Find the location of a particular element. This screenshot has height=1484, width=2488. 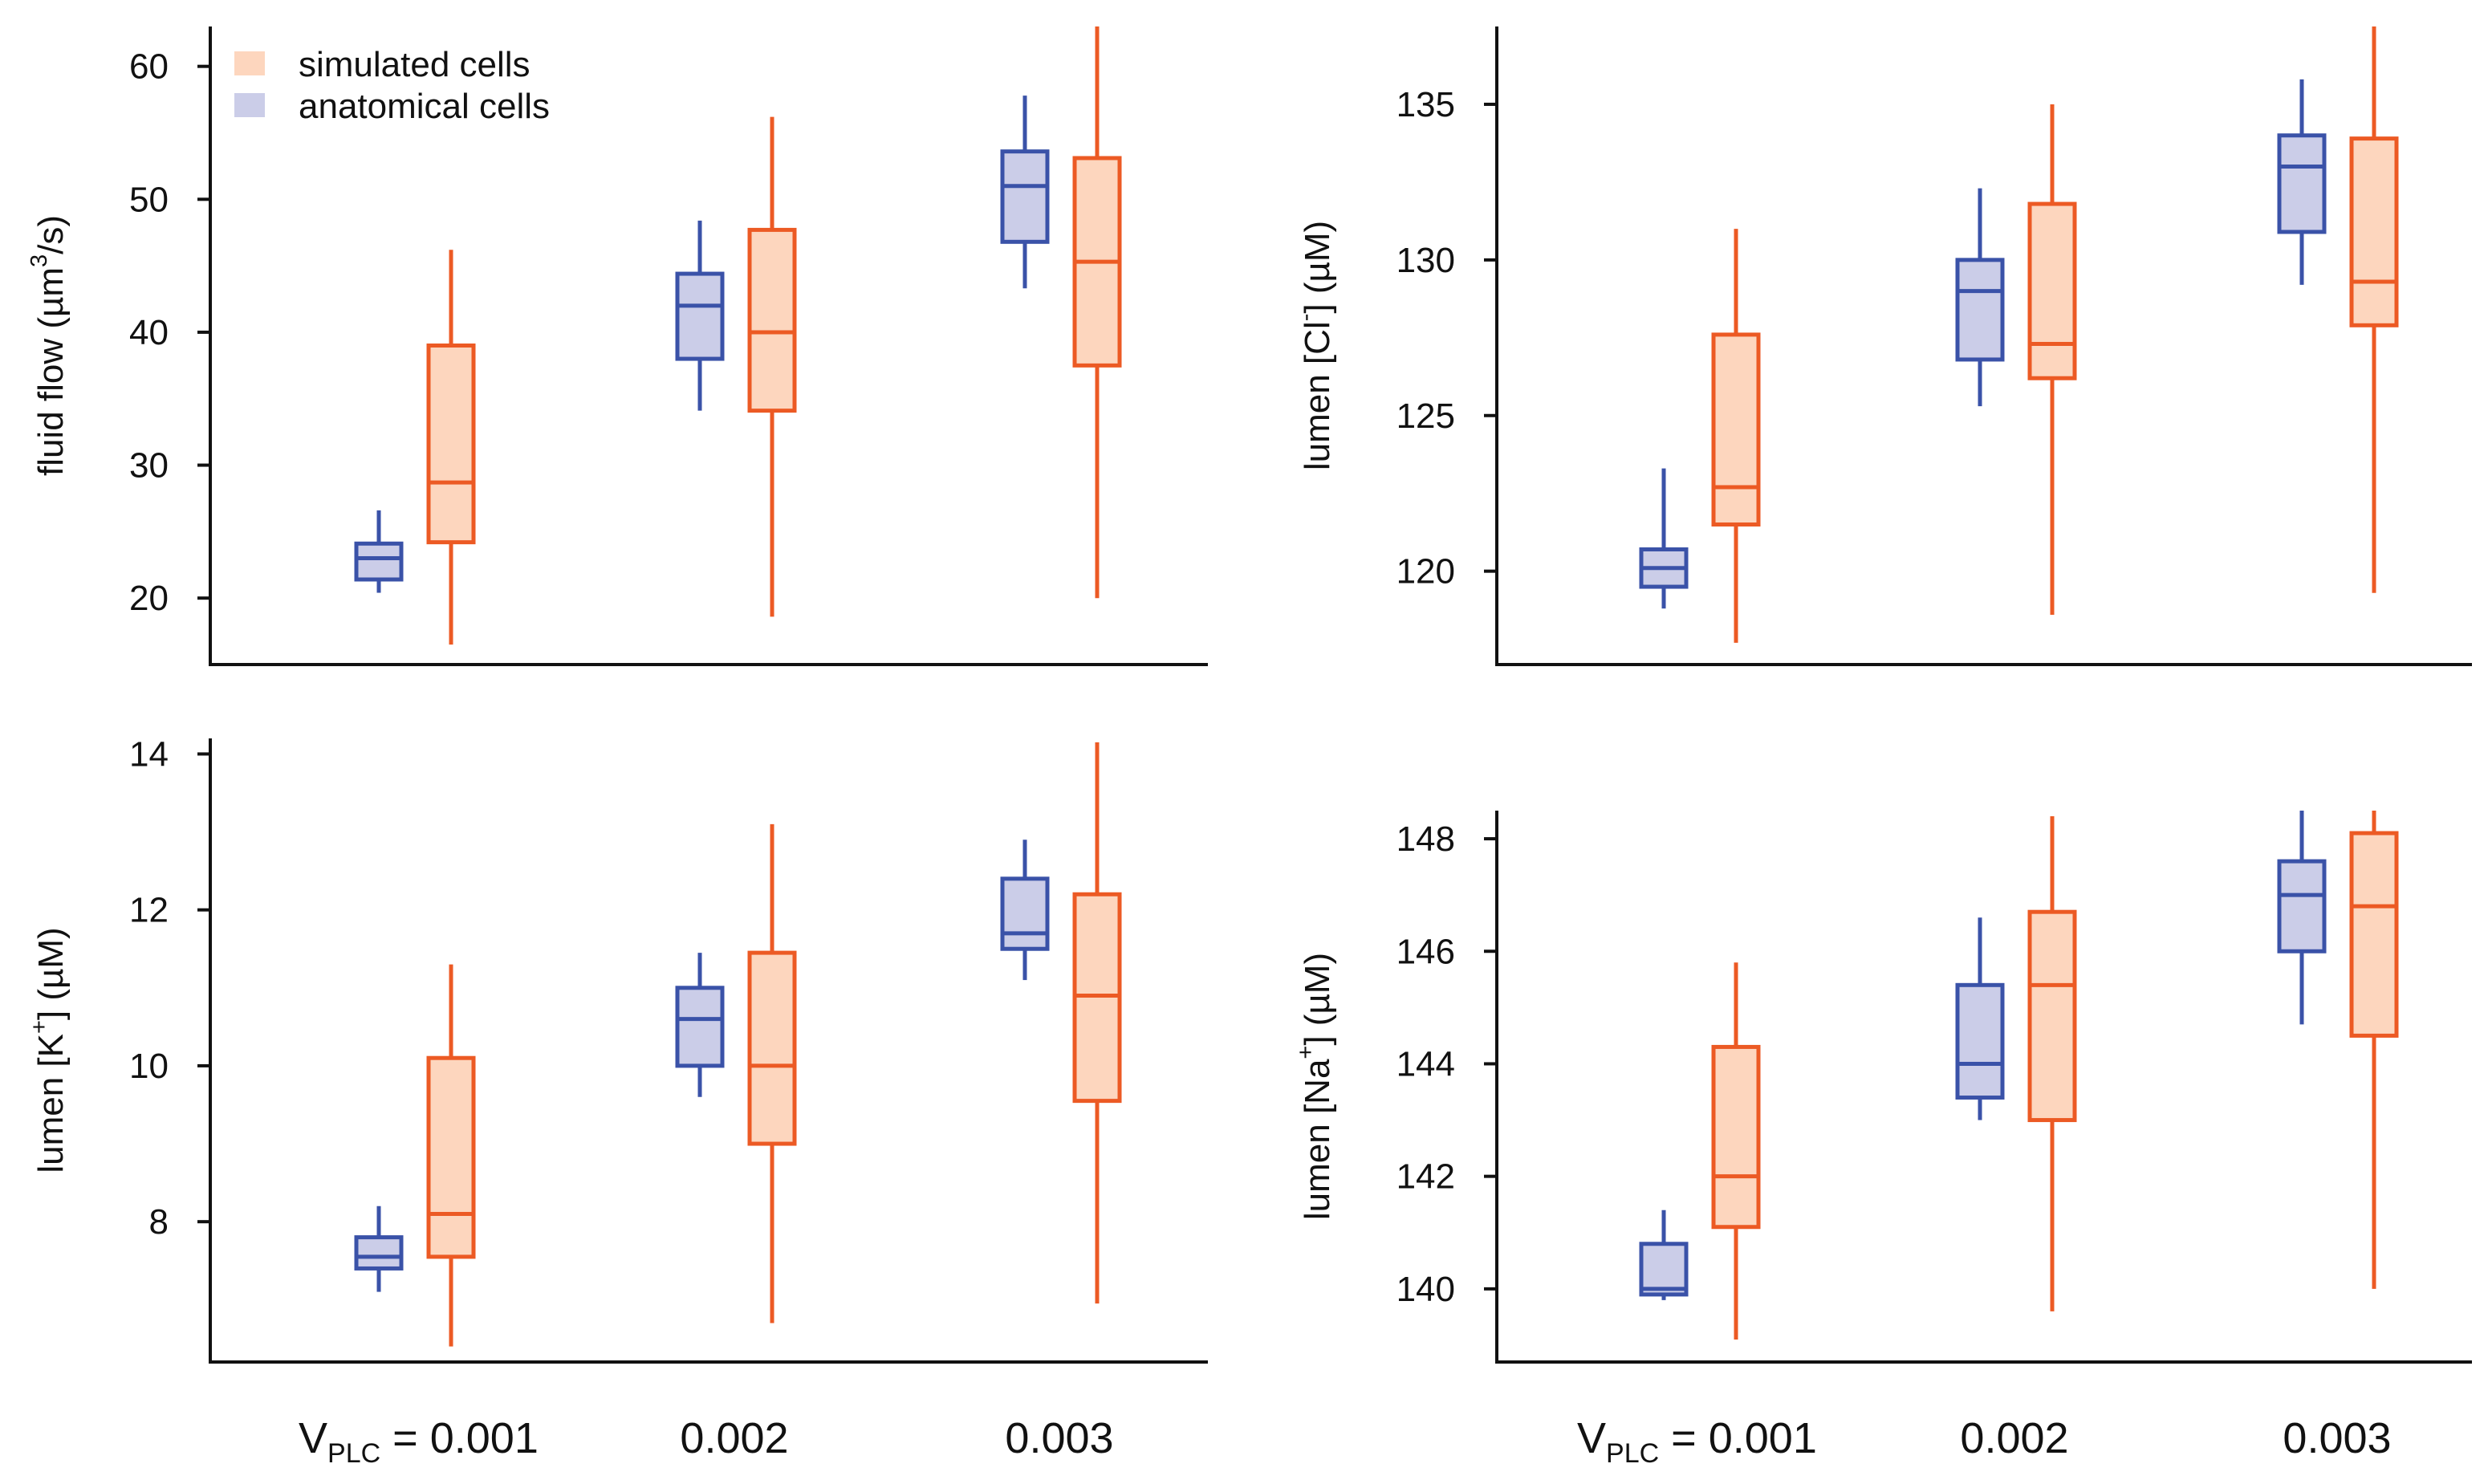

y-tick-label: 20 is located at coordinates (149, 598).